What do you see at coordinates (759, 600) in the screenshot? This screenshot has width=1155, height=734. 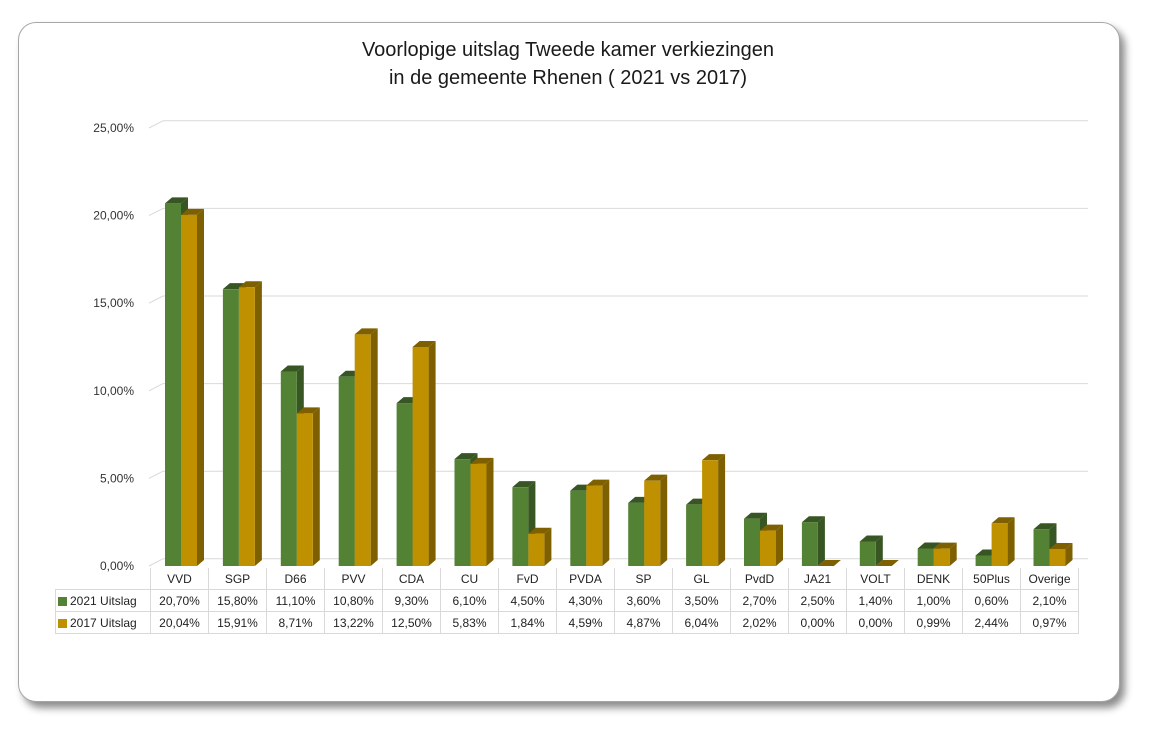 I see `data-label: 2,70%` at bounding box center [759, 600].